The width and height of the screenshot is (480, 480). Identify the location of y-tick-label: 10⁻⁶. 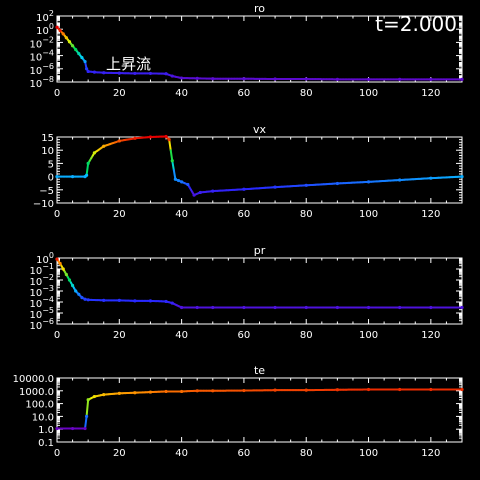
(41, 324).